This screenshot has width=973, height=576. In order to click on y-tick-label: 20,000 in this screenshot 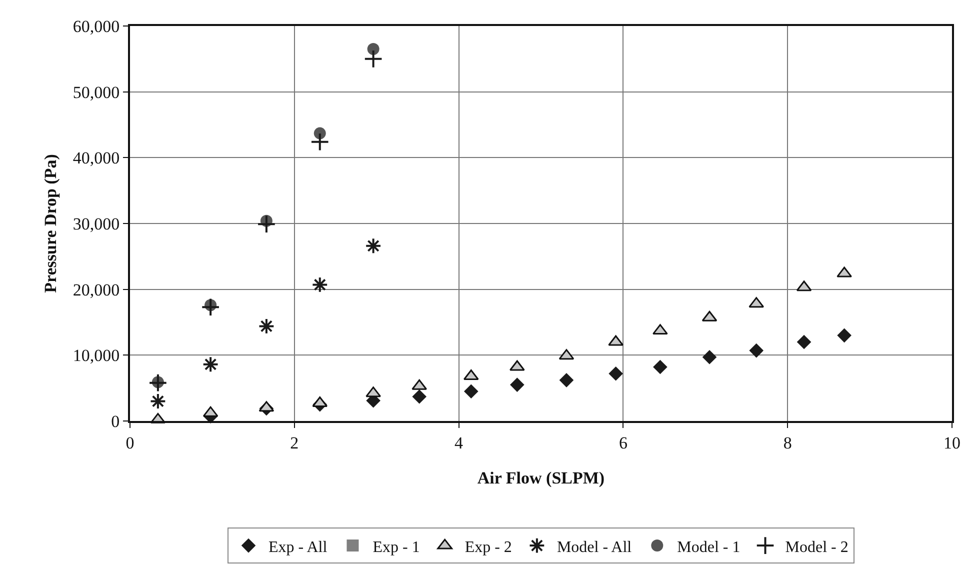, I will do `click(96, 290)`.